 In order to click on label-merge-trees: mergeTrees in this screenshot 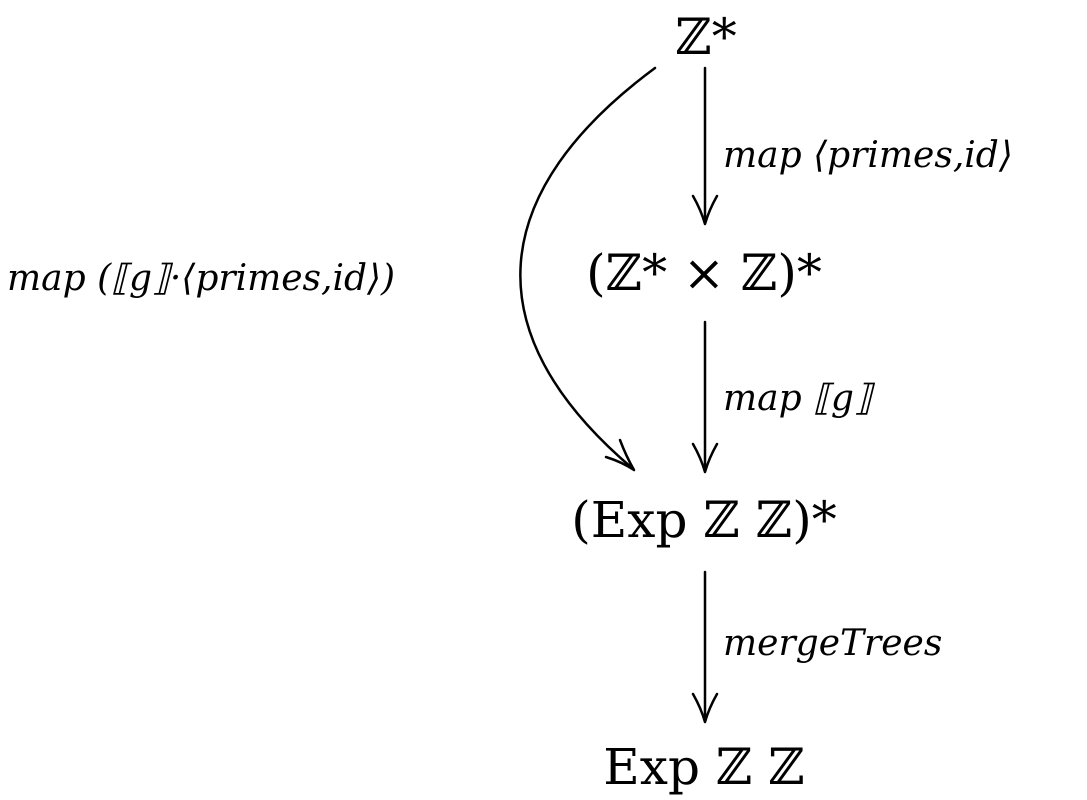, I will do `click(833, 643)`.